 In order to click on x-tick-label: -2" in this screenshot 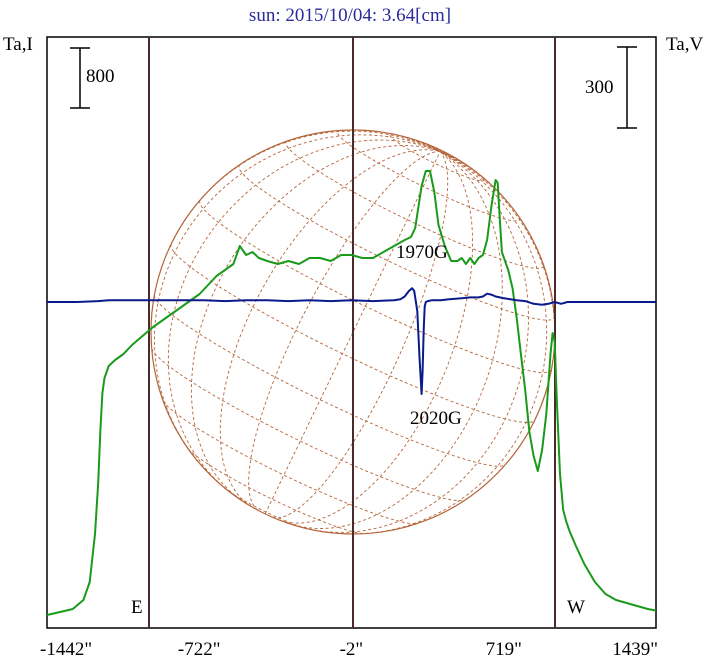, I will do `click(352, 649)`.